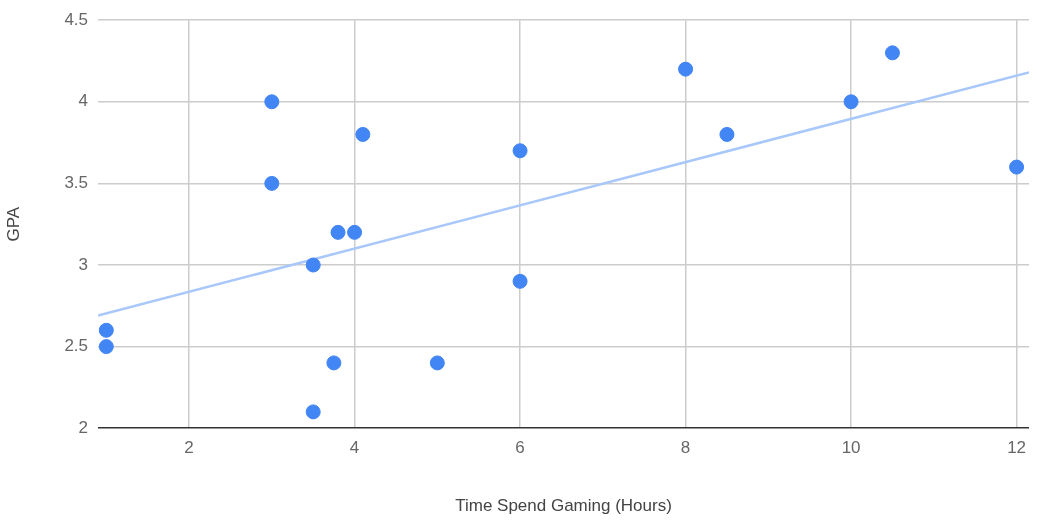 The image size is (1037, 521). What do you see at coordinates (851, 448) in the screenshot?
I see `x-tick-label: 10` at bounding box center [851, 448].